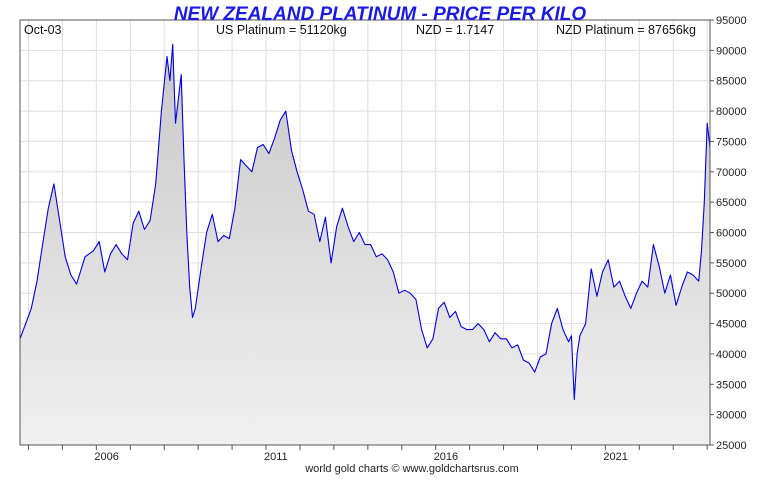  Describe the element at coordinates (446, 457) in the screenshot. I see `x-tick-label: 2016` at that location.